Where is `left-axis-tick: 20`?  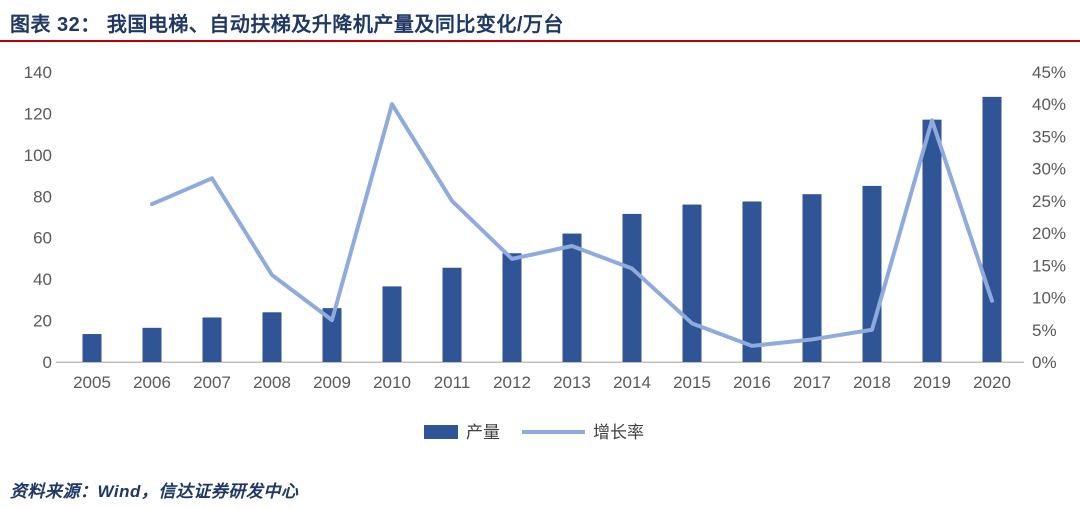 left-axis-tick: 20 is located at coordinates (42, 321).